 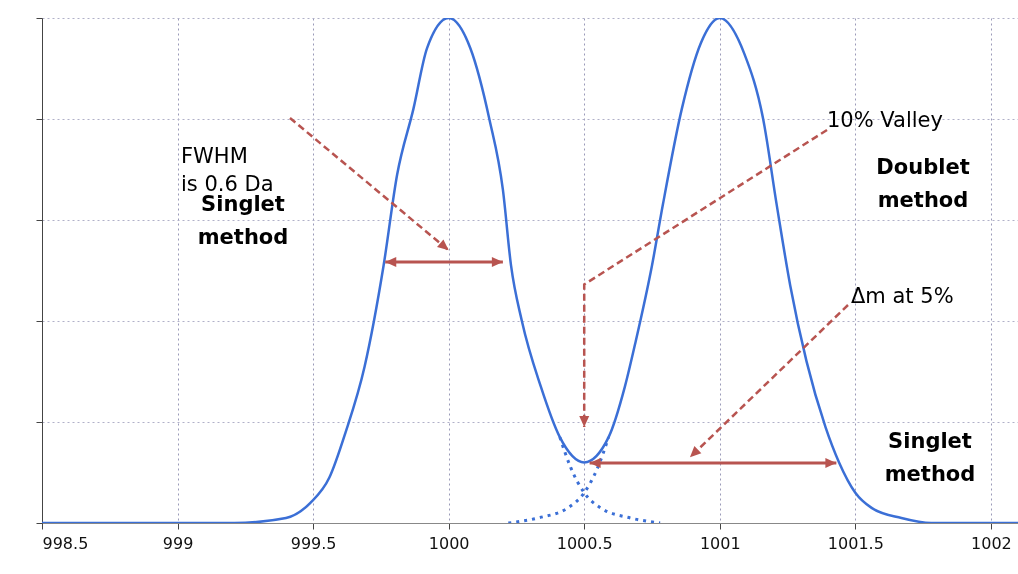 What do you see at coordinates (902, 296) in the screenshot?
I see `annotation: Δm at 5%` at bounding box center [902, 296].